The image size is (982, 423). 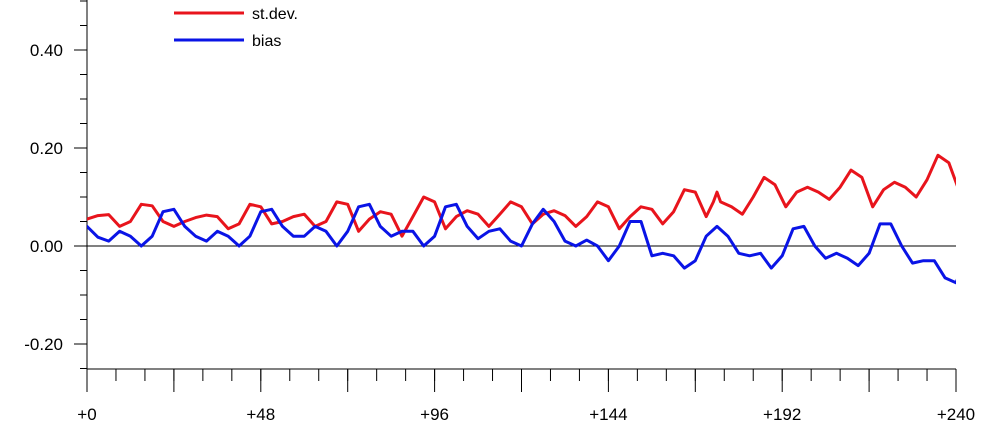 What do you see at coordinates (46, 148) in the screenshot?
I see `y-tick-label: 0.20` at bounding box center [46, 148].